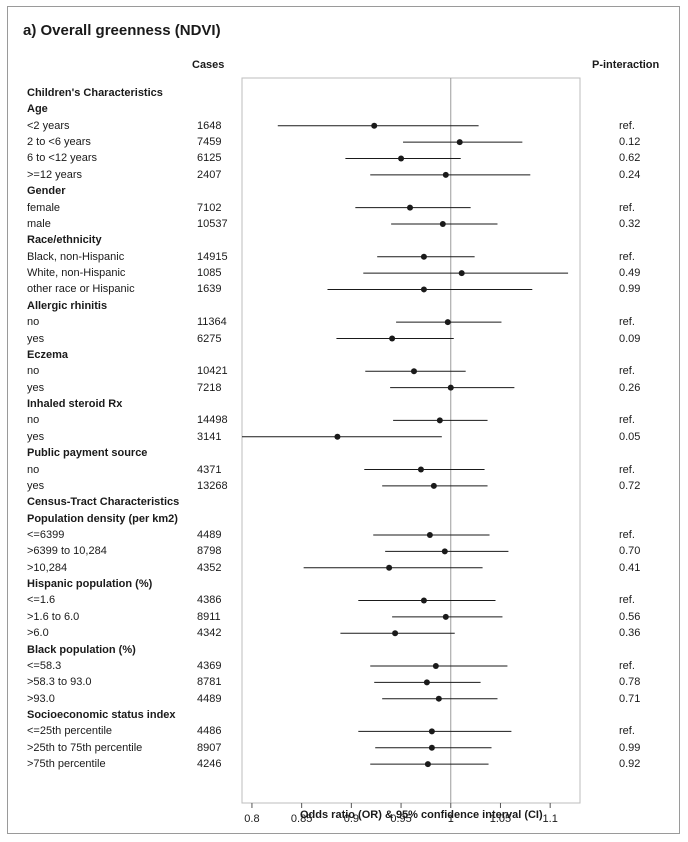 The width and height of the screenshot is (688, 842). Describe the element at coordinates (630, 551) in the screenshot. I see `p-interaction-value: 0.70` at that location.